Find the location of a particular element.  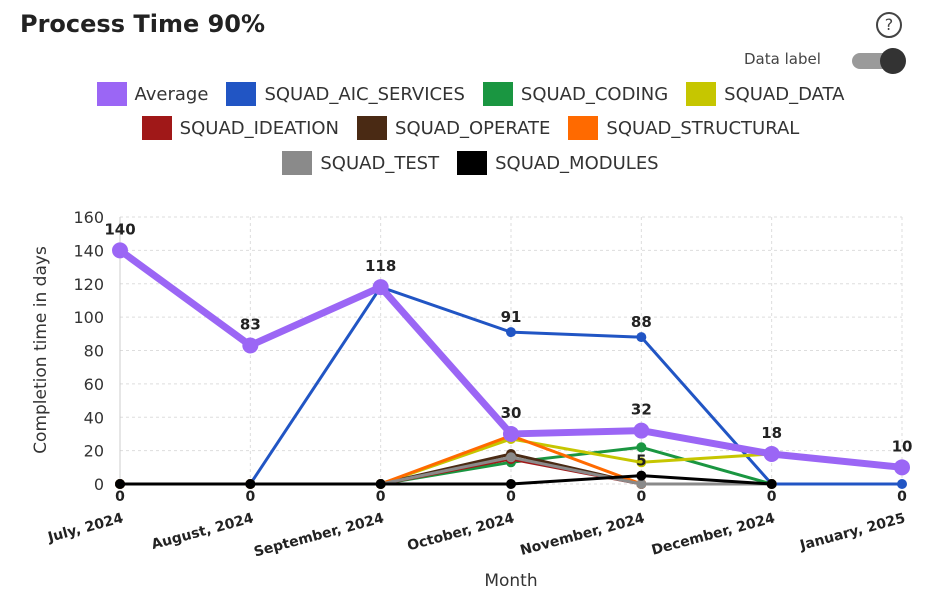

legend-label: SQUAD_MODULES is located at coordinates (577, 163).